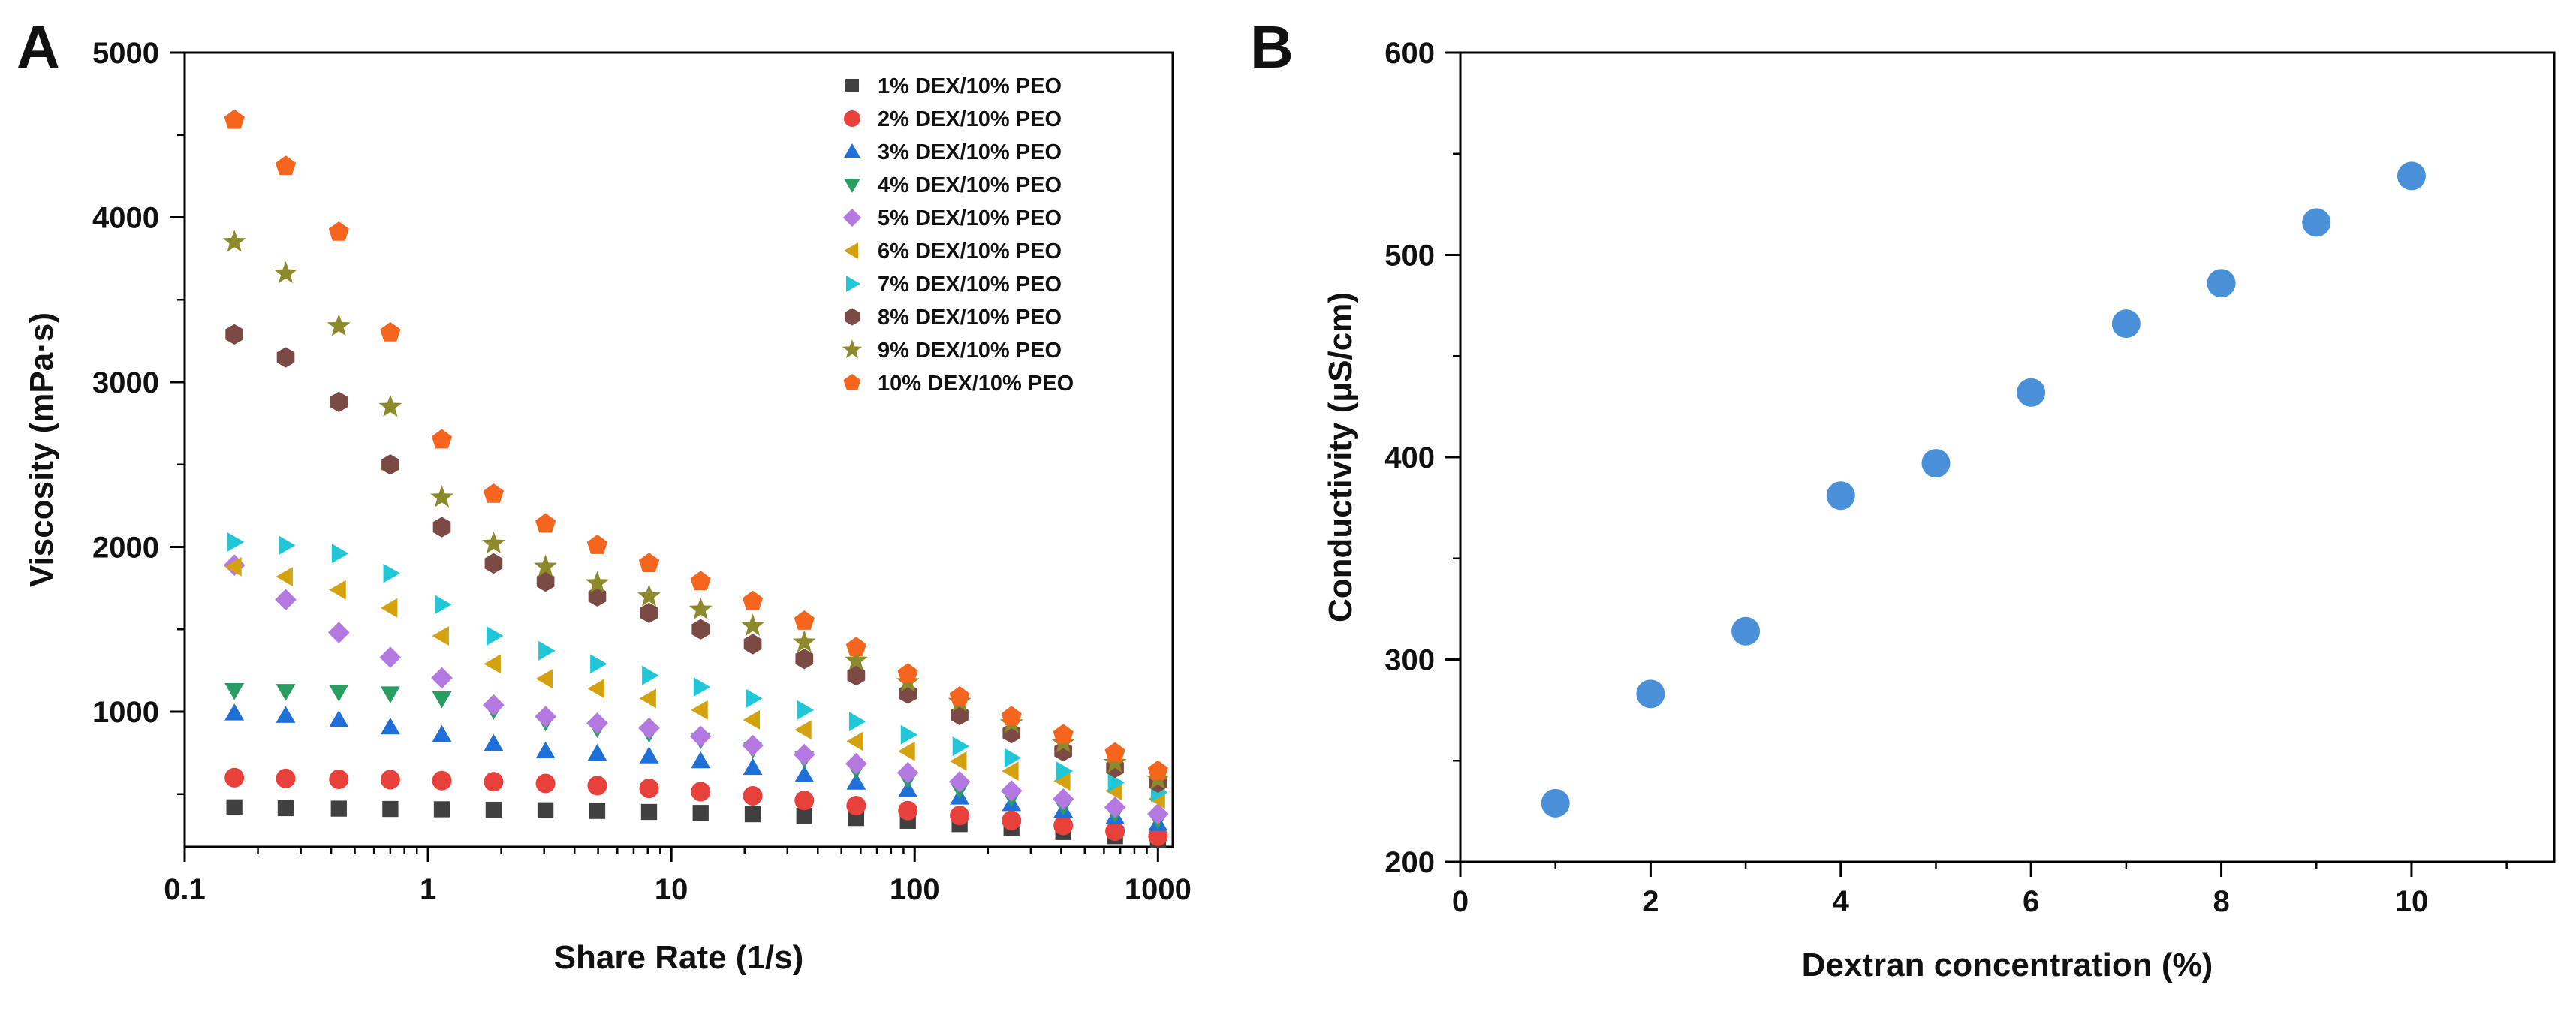 The image size is (2576, 1009). What do you see at coordinates (970, 218) in the screenshot?
I see `legend-label: 5% DEX/10% PEO` at bounding box center [970, 218].